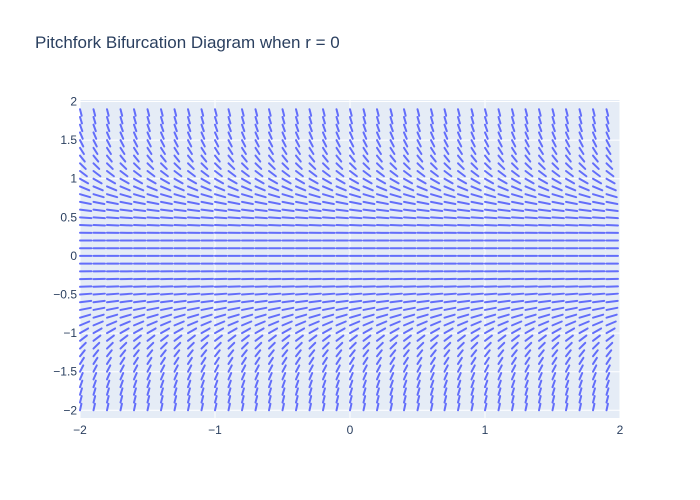  Describe the element at coordinates (348, 430) in the screenshot. I see `x-axis-ticks: −2 −1 0 1 2` at that location.